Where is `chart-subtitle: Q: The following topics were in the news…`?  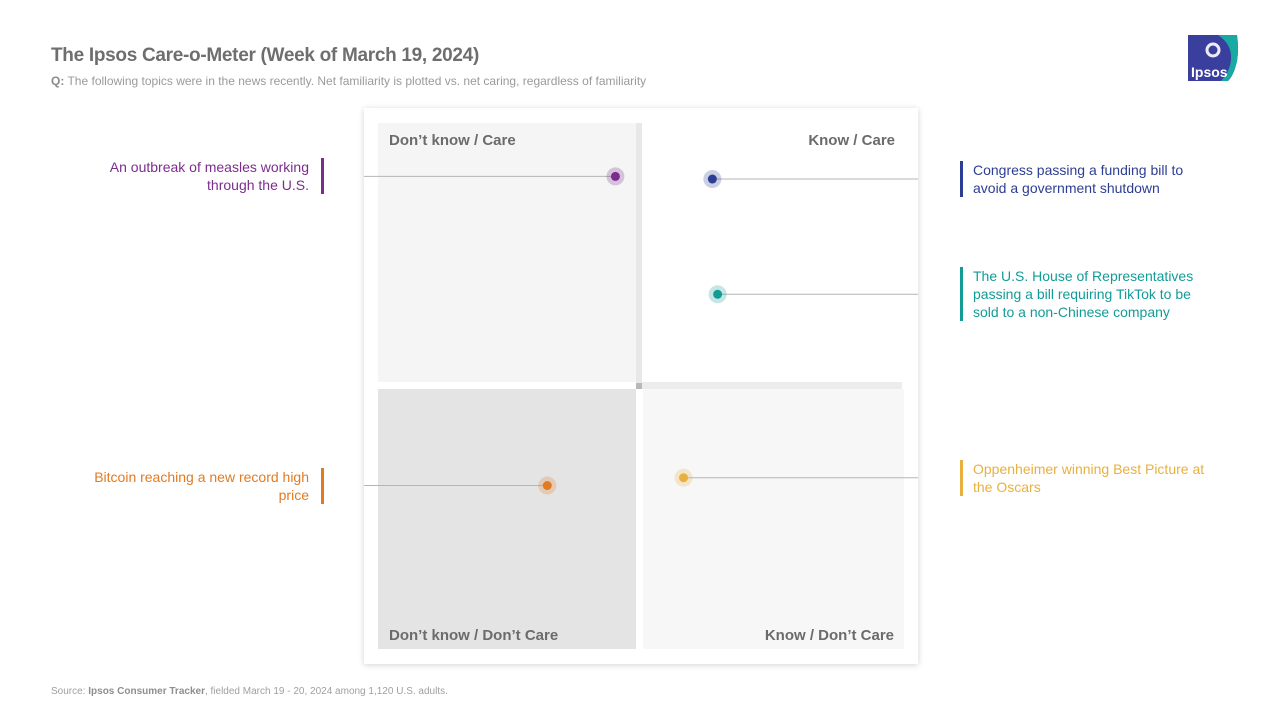 chart-subtitle: Q: The following topics were in the news… is located at coordinates (348, 81).